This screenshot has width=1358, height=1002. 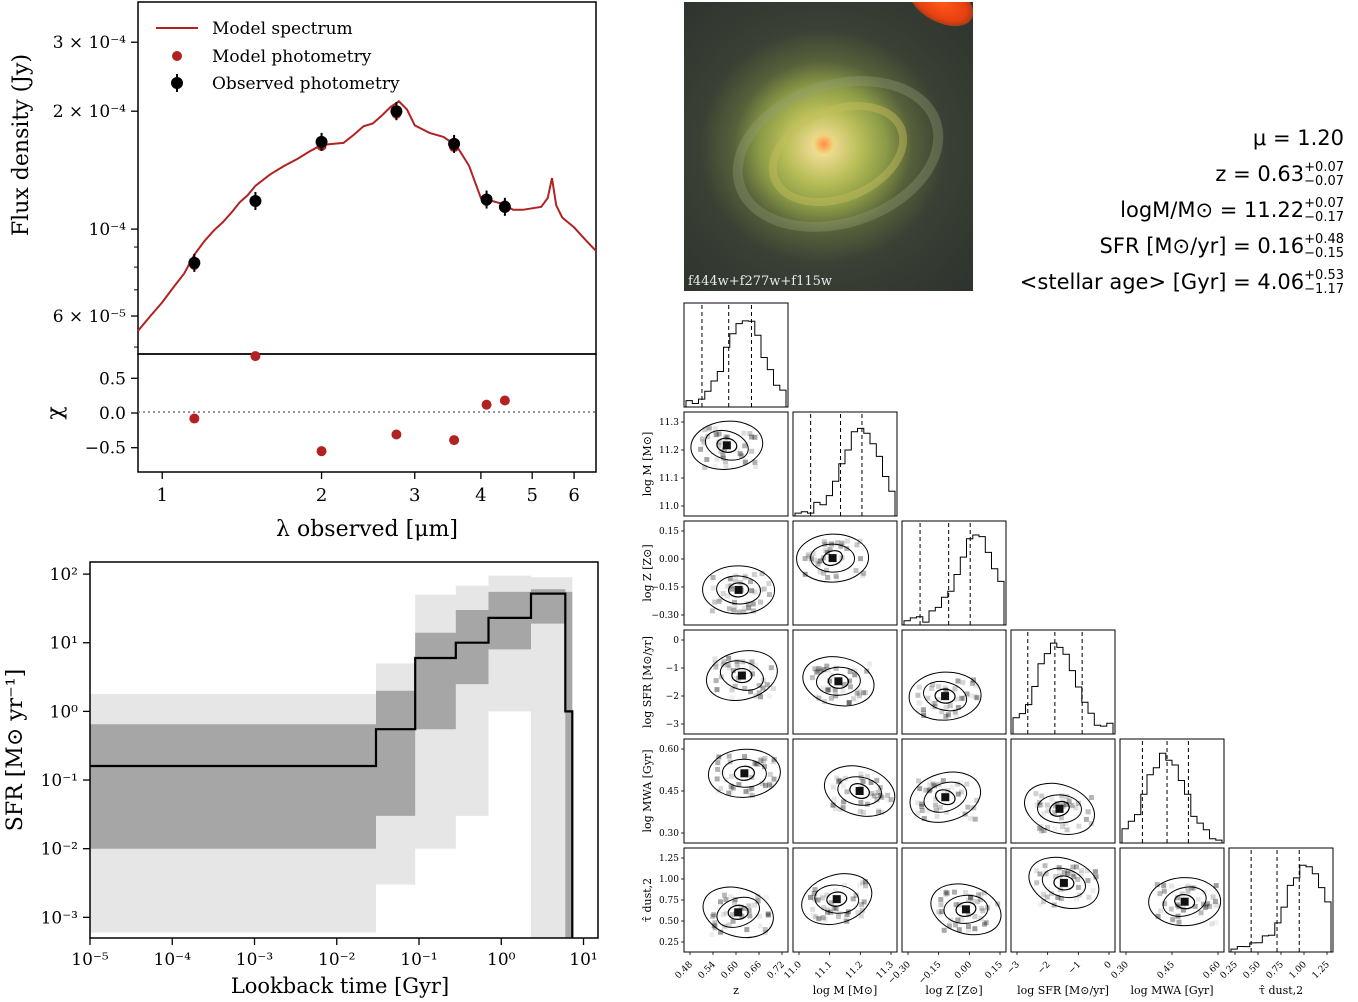 What do you see at coordinates (669, 532) in the screenshot?
I see `corner-ytick-label: 0.15` at bounding box center [669, 532].